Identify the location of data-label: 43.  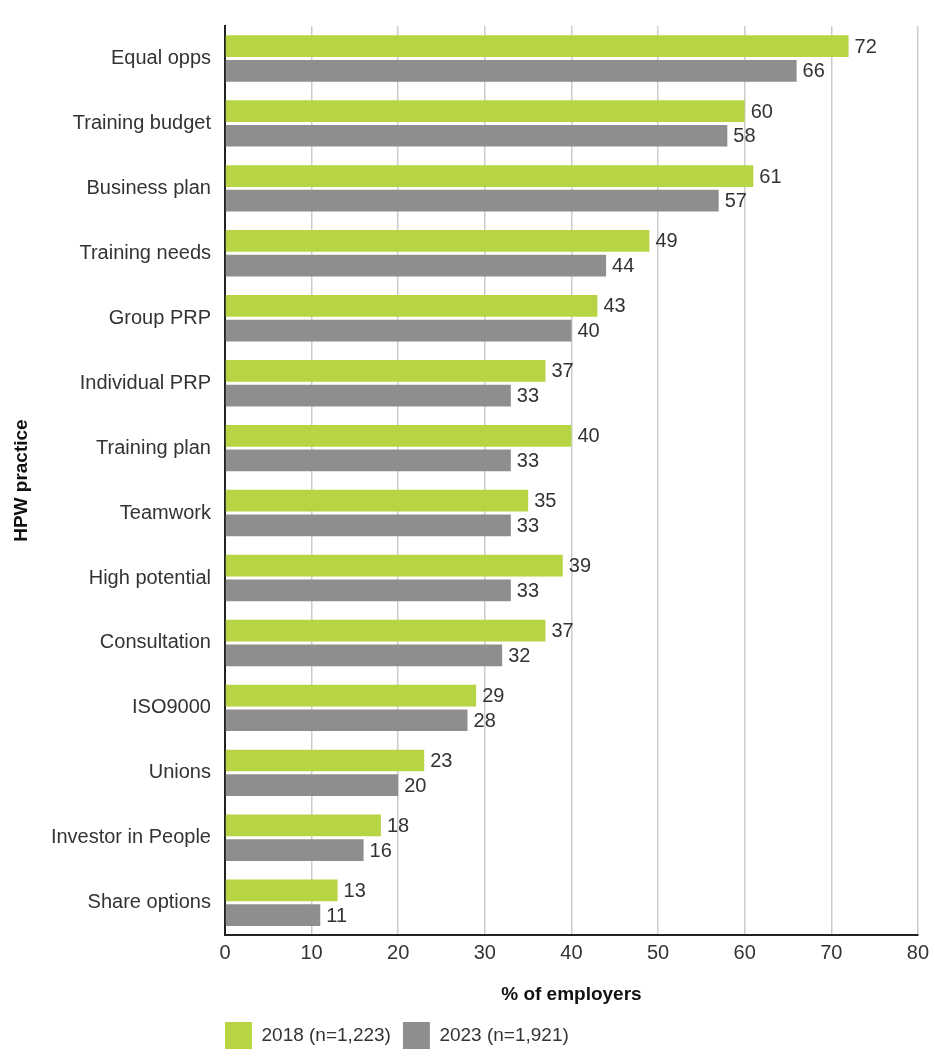
(614, 305).